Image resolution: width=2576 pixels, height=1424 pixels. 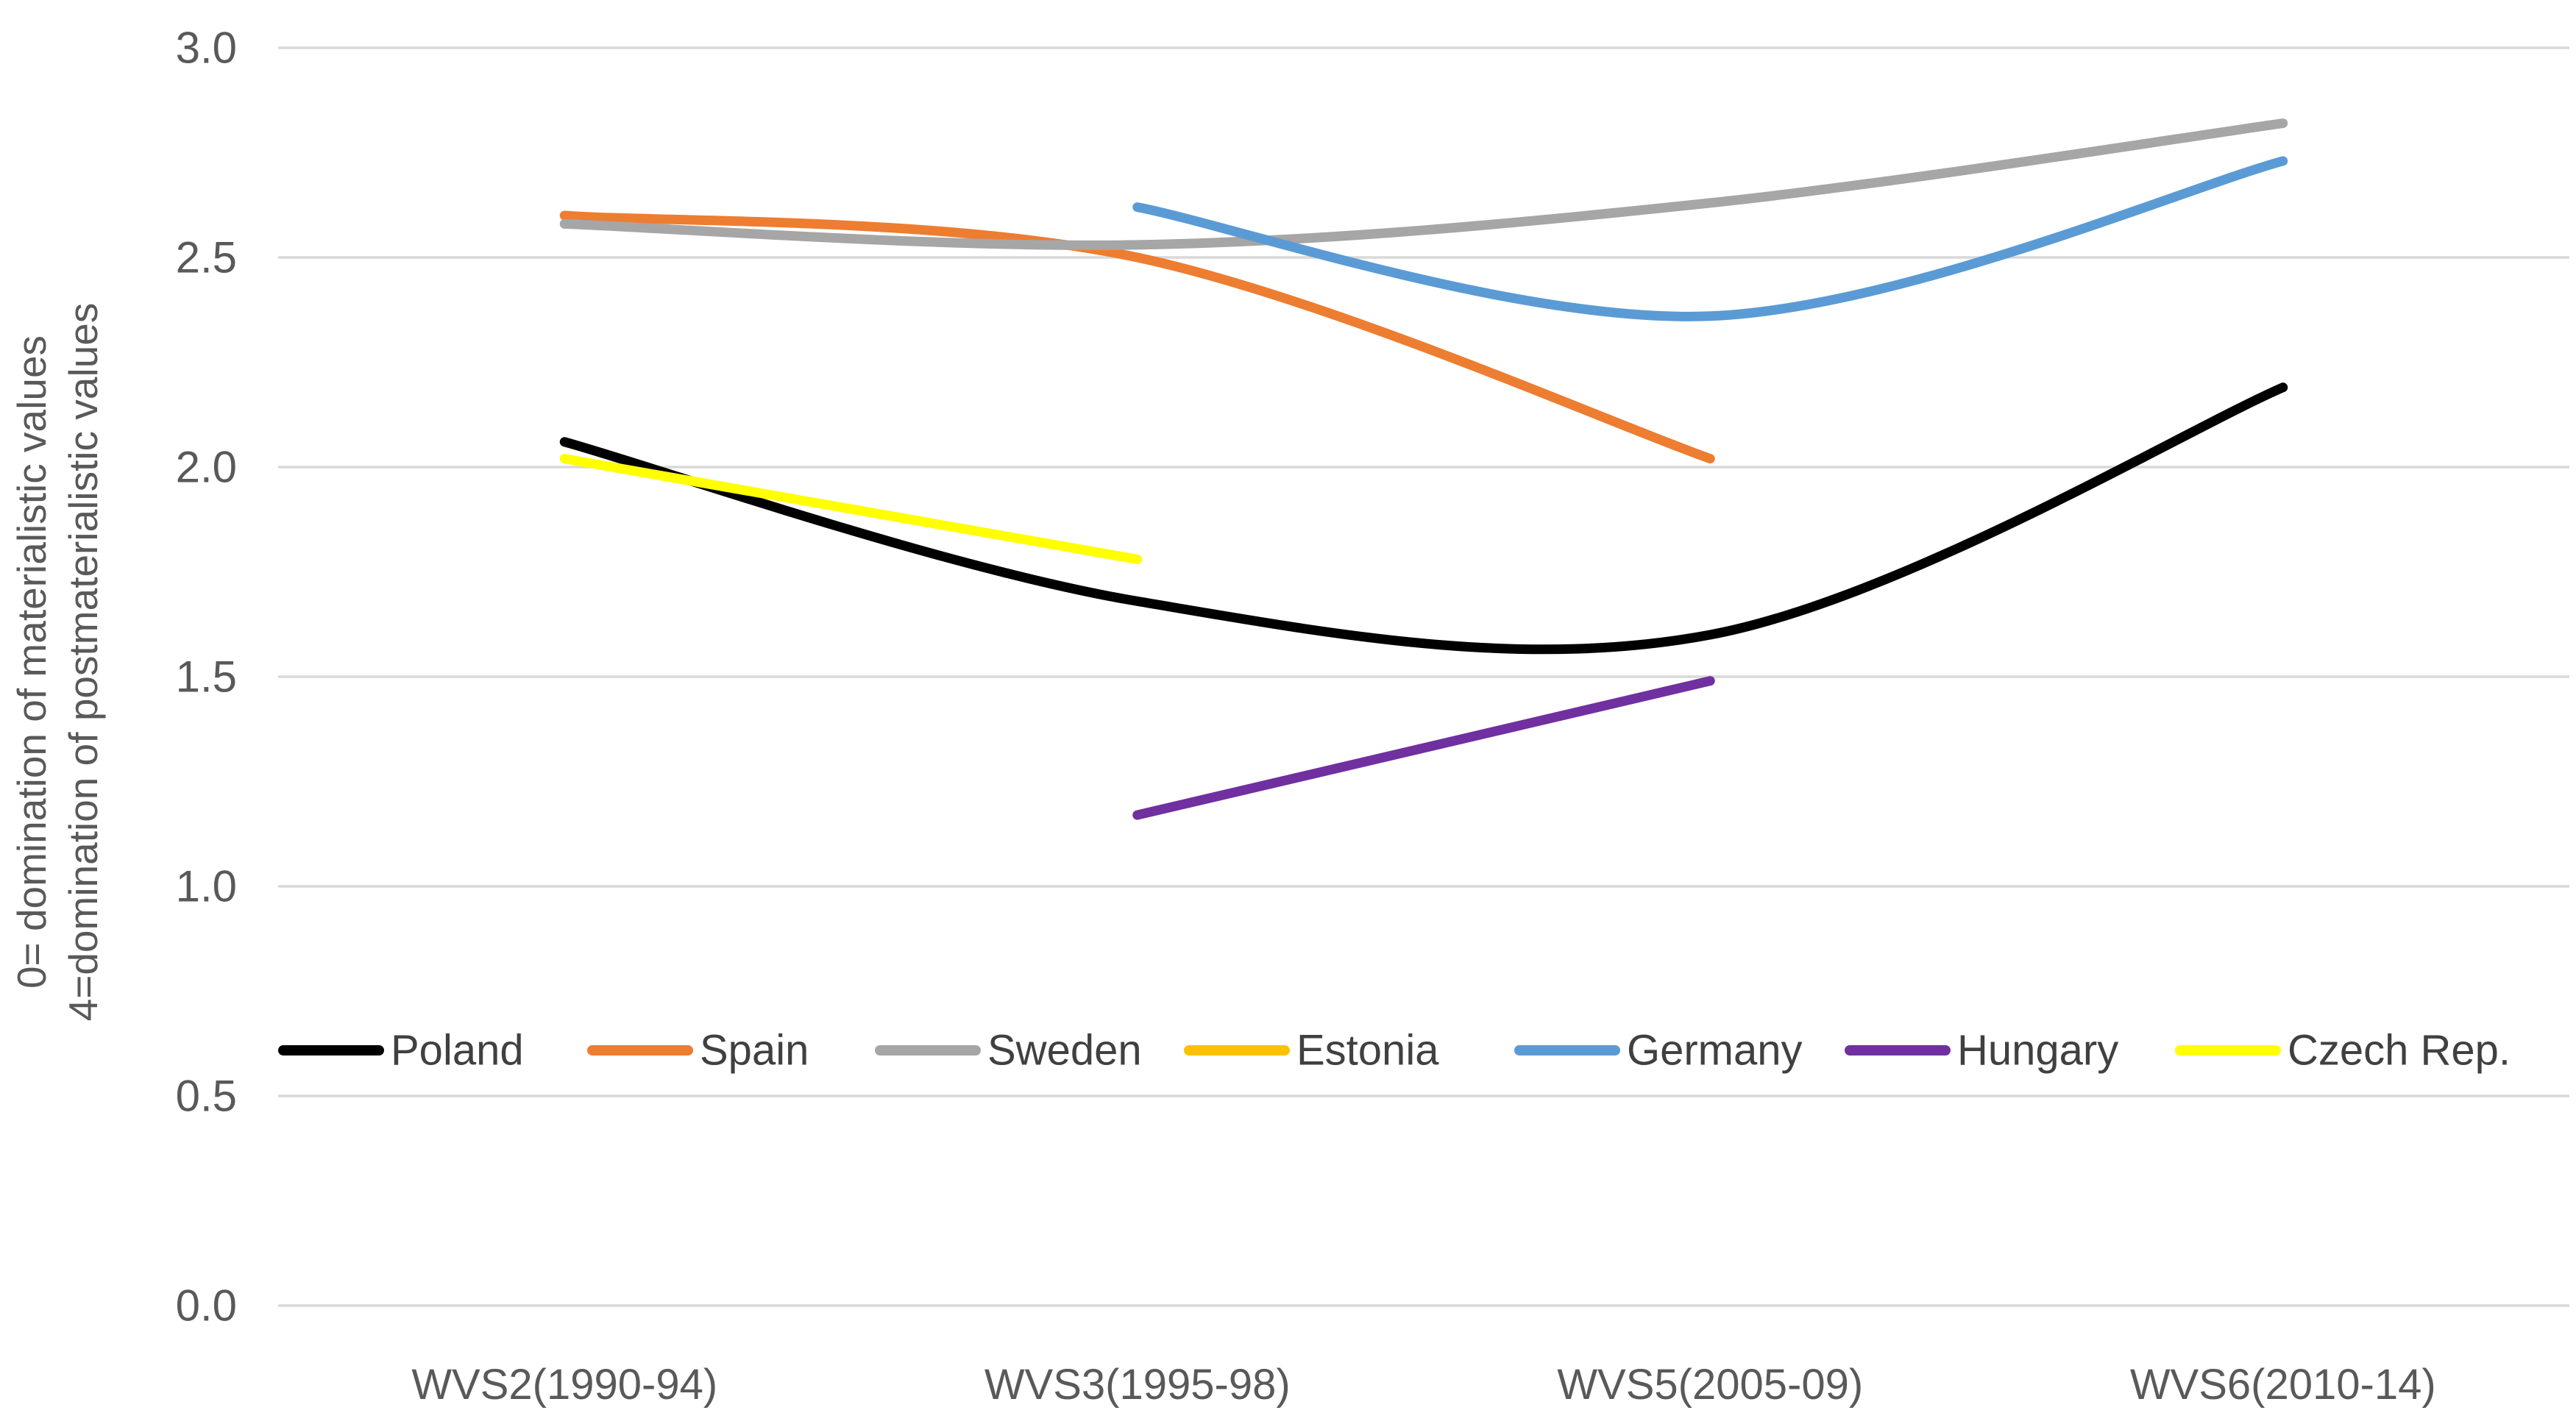 I want to click on legend-item-estonia: Estonia, so click(x=1311, y=1051).